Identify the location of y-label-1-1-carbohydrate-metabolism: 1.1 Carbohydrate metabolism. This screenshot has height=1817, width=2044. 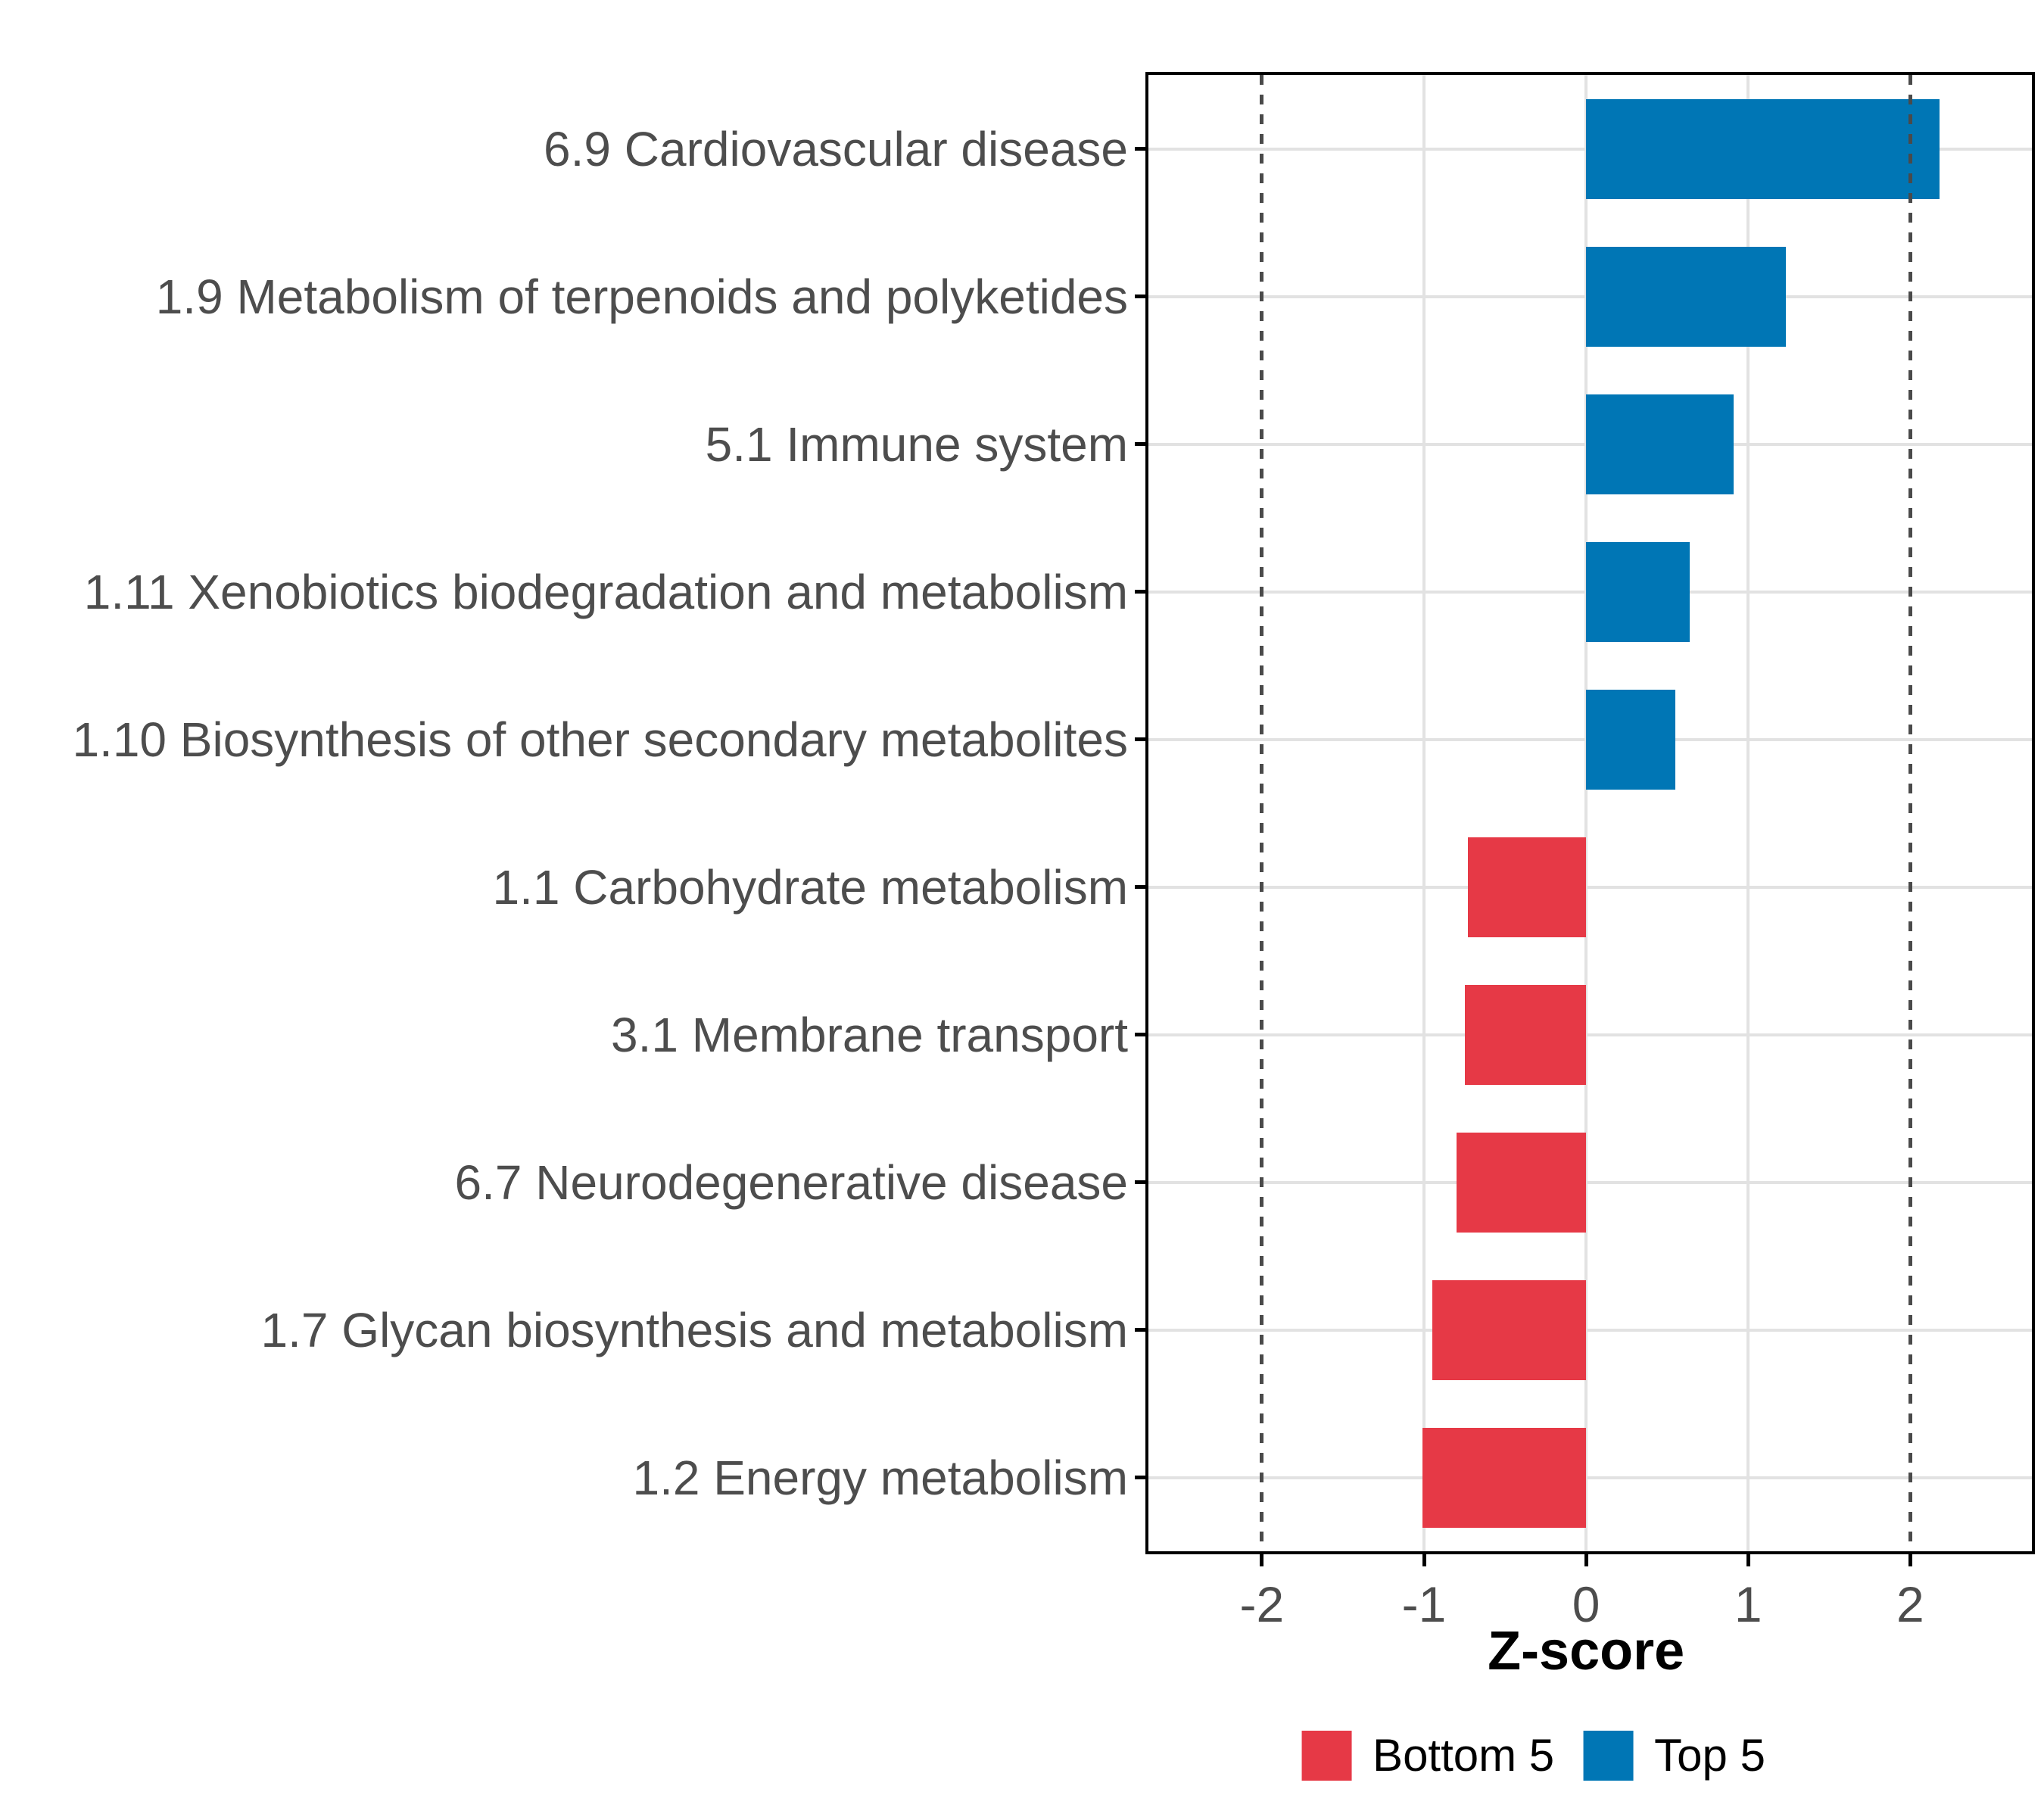
(810, 887).